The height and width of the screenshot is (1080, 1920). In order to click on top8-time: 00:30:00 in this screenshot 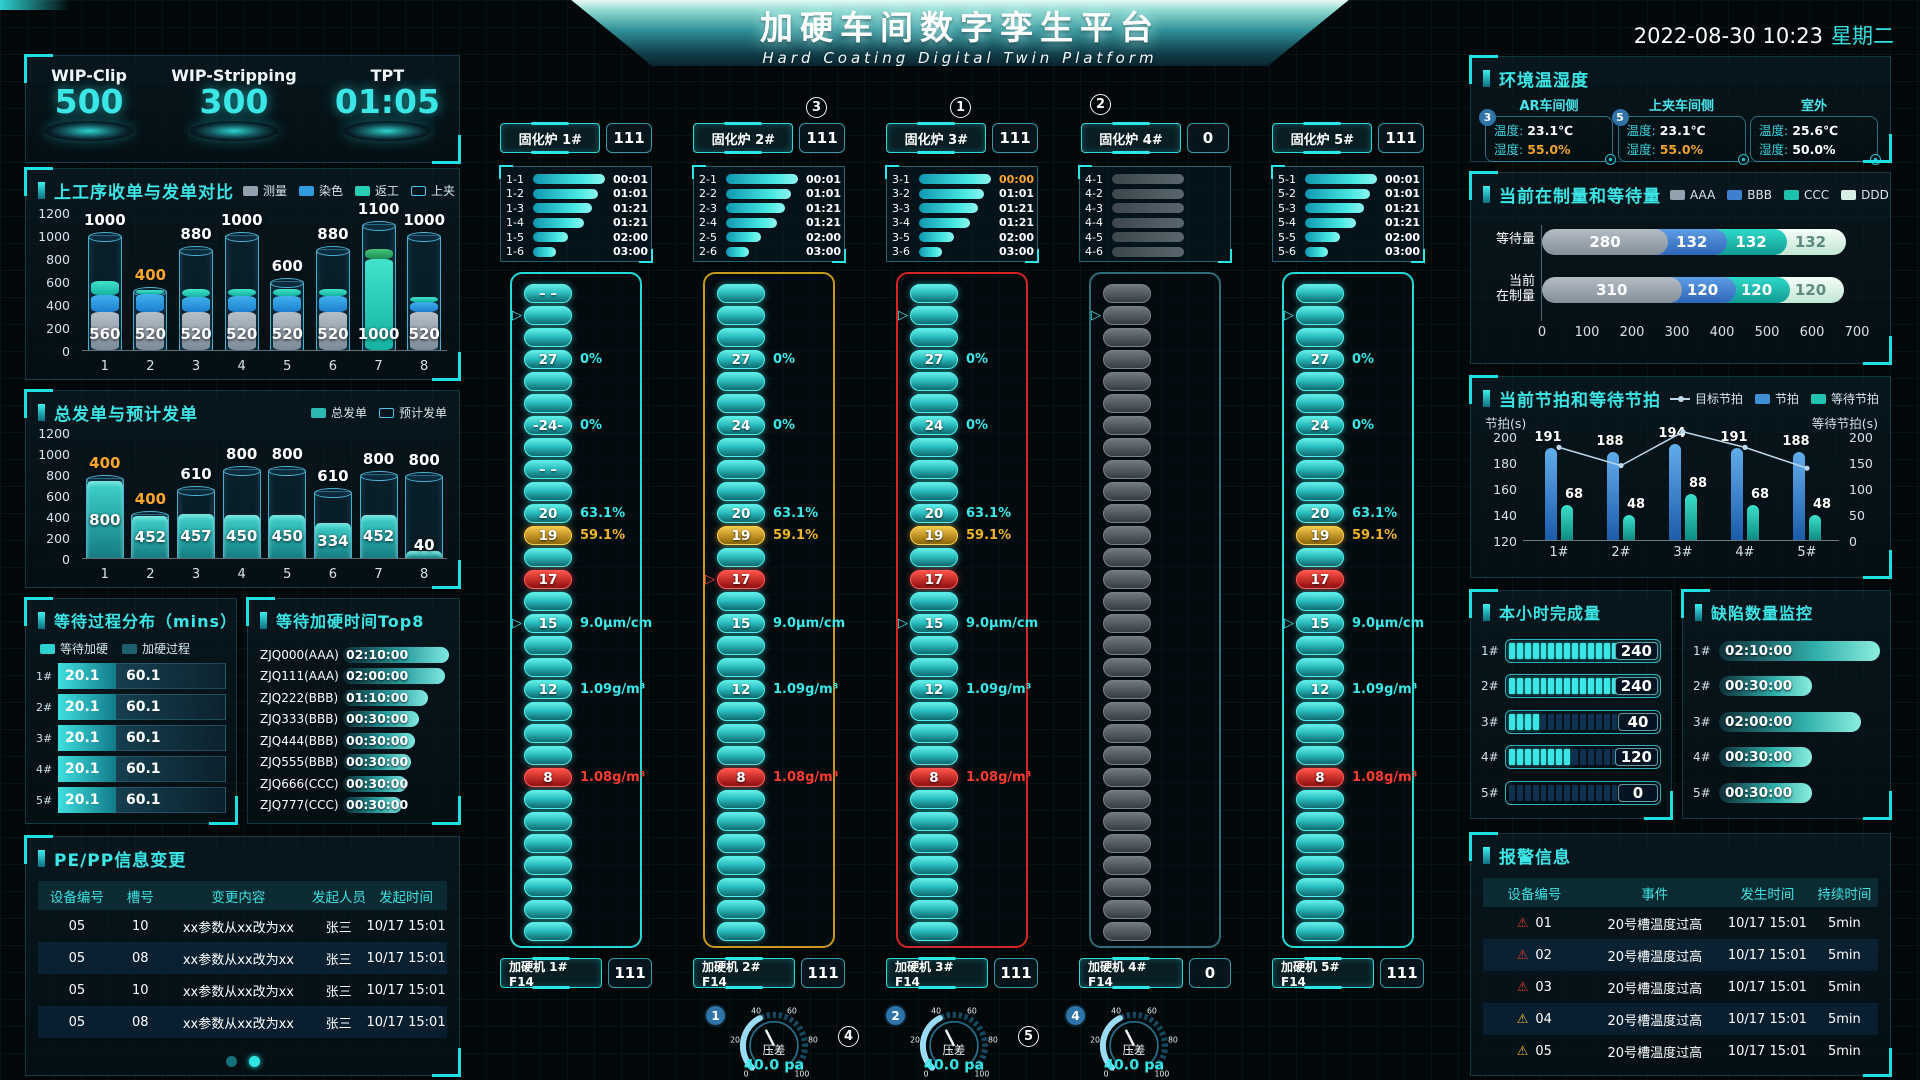, I will do `click(377, 783)`.